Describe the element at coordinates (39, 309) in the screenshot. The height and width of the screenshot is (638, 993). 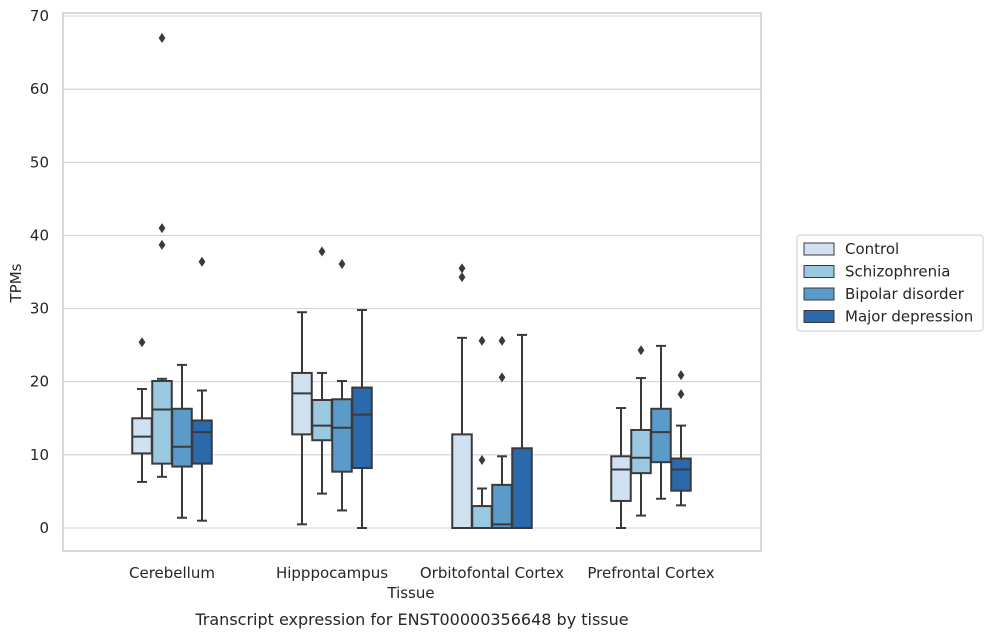
I see `y-tick-label: 30` at that location.